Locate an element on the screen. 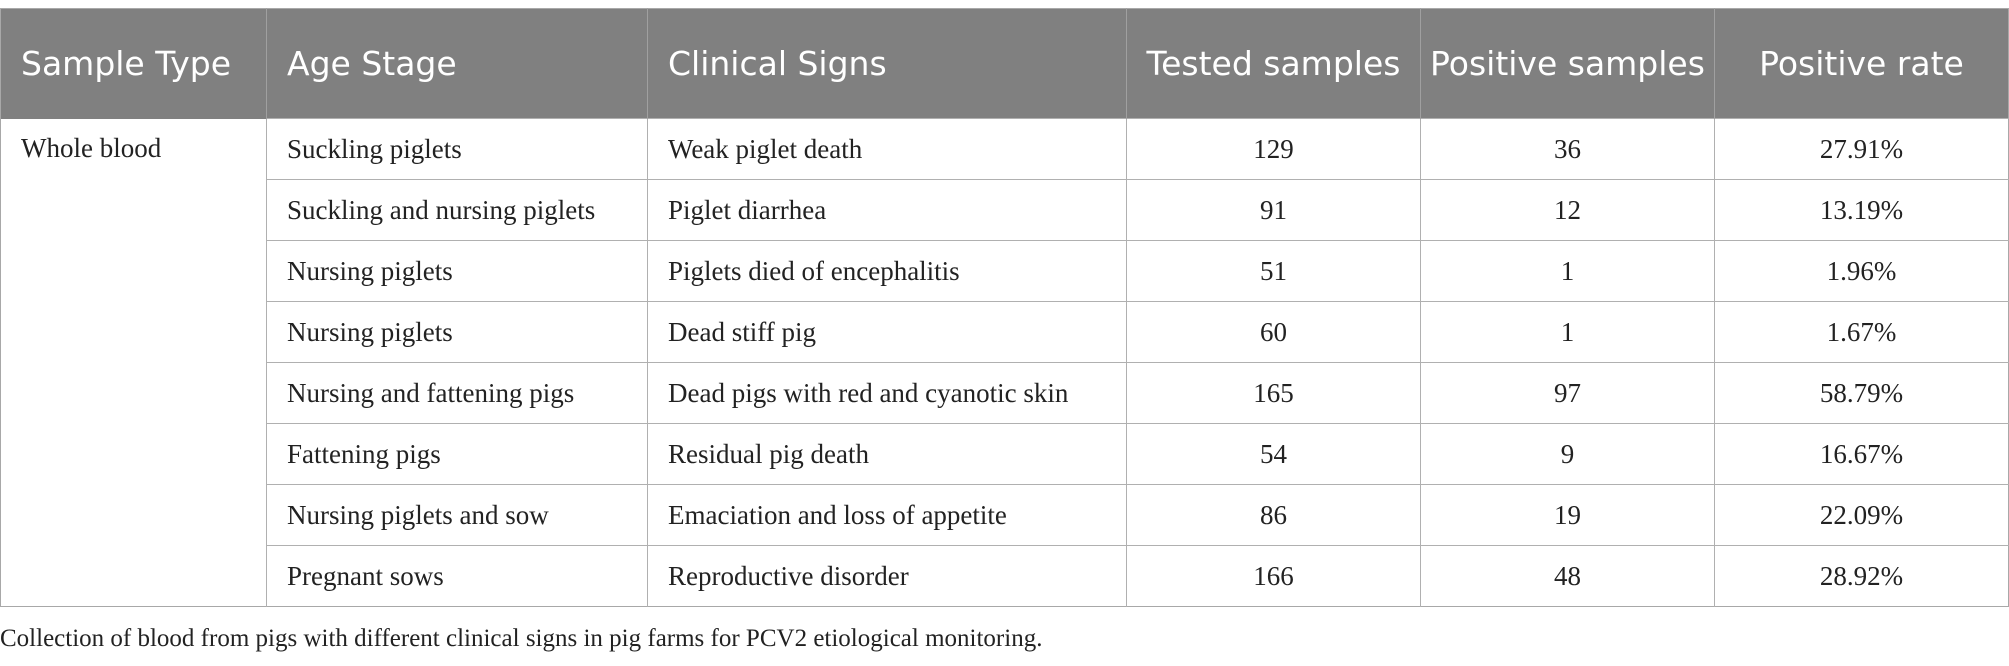 This screenshot has width=2009, height=666. clinical-signs-cell: Dead stiff pig is located at coordinates (887, 332).